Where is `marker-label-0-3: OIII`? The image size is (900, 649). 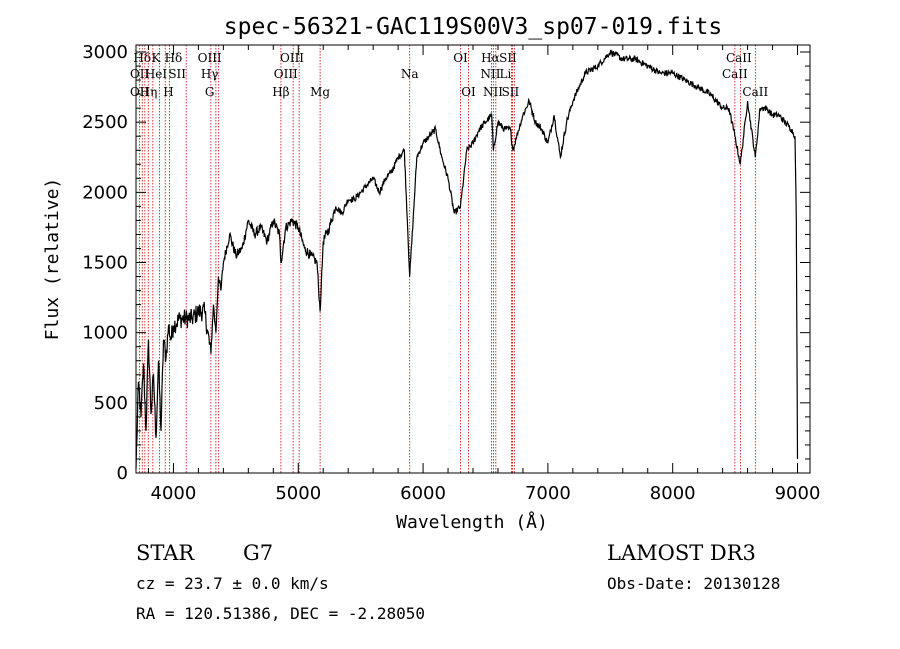 marker-label-0-3: OIII is located at coordinates (210, 58).